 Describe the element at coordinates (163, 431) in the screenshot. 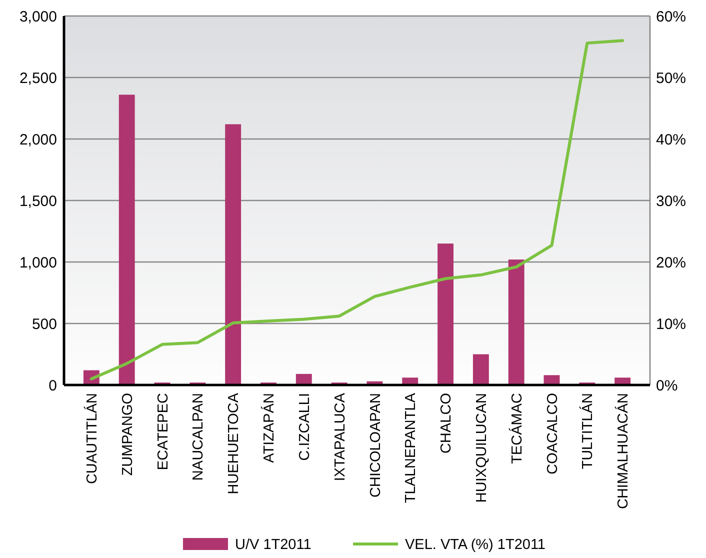

I see `x-tick-label: ECATEPEC` at that location.